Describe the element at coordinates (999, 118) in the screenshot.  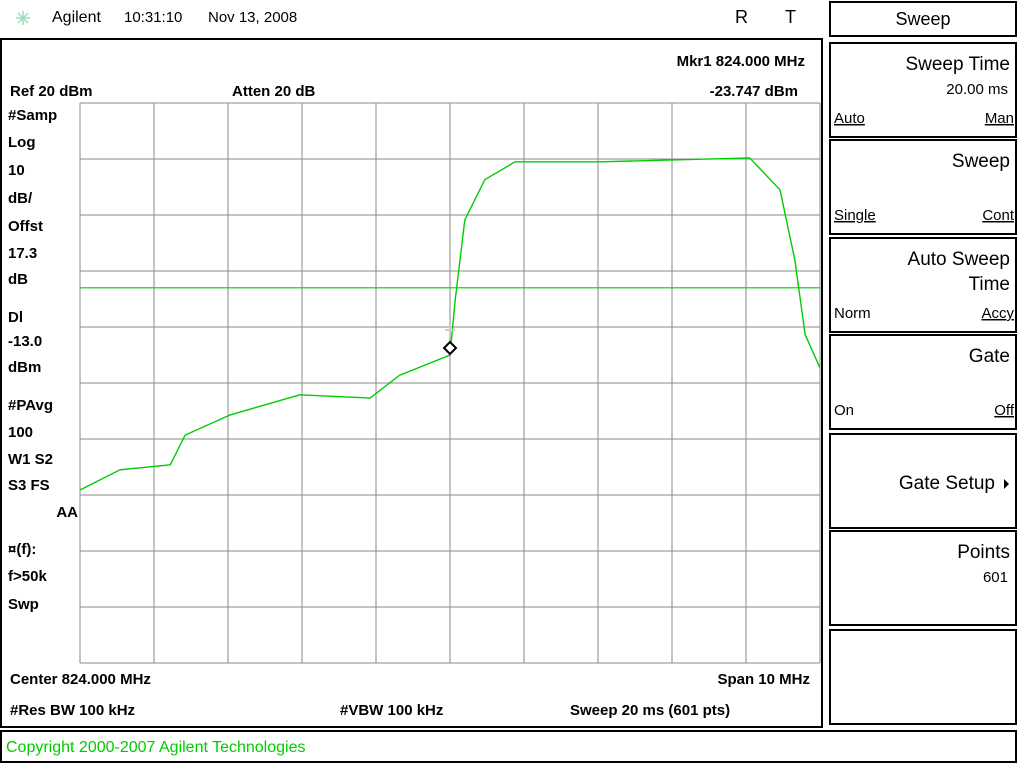
I see `softkey-option: Man` at that location.